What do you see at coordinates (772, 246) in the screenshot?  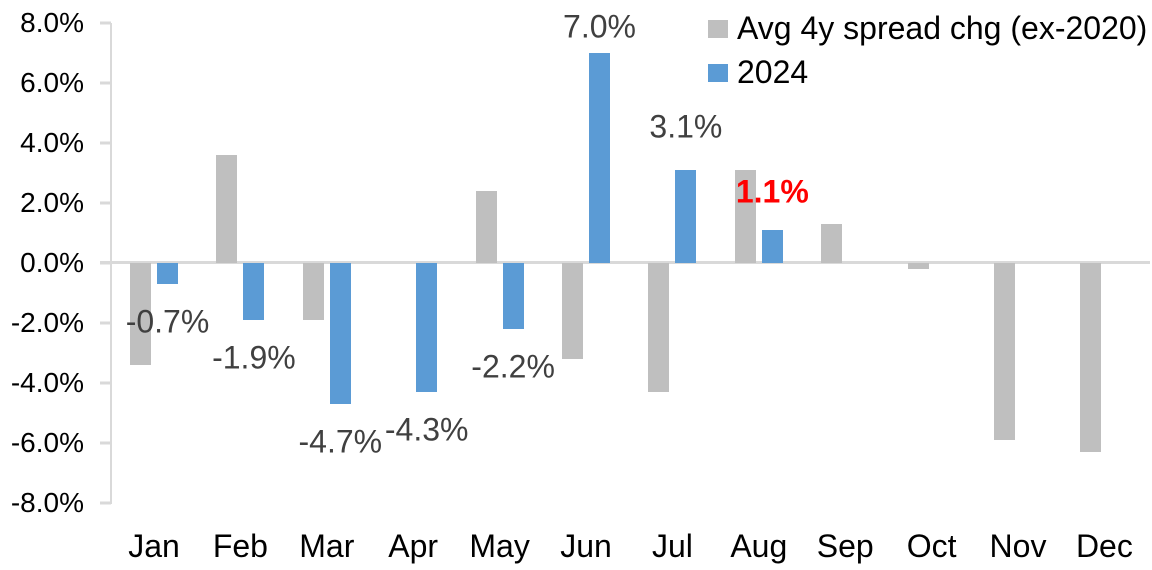 I see `bar-2024-aug` at bounding box center [772, 246].